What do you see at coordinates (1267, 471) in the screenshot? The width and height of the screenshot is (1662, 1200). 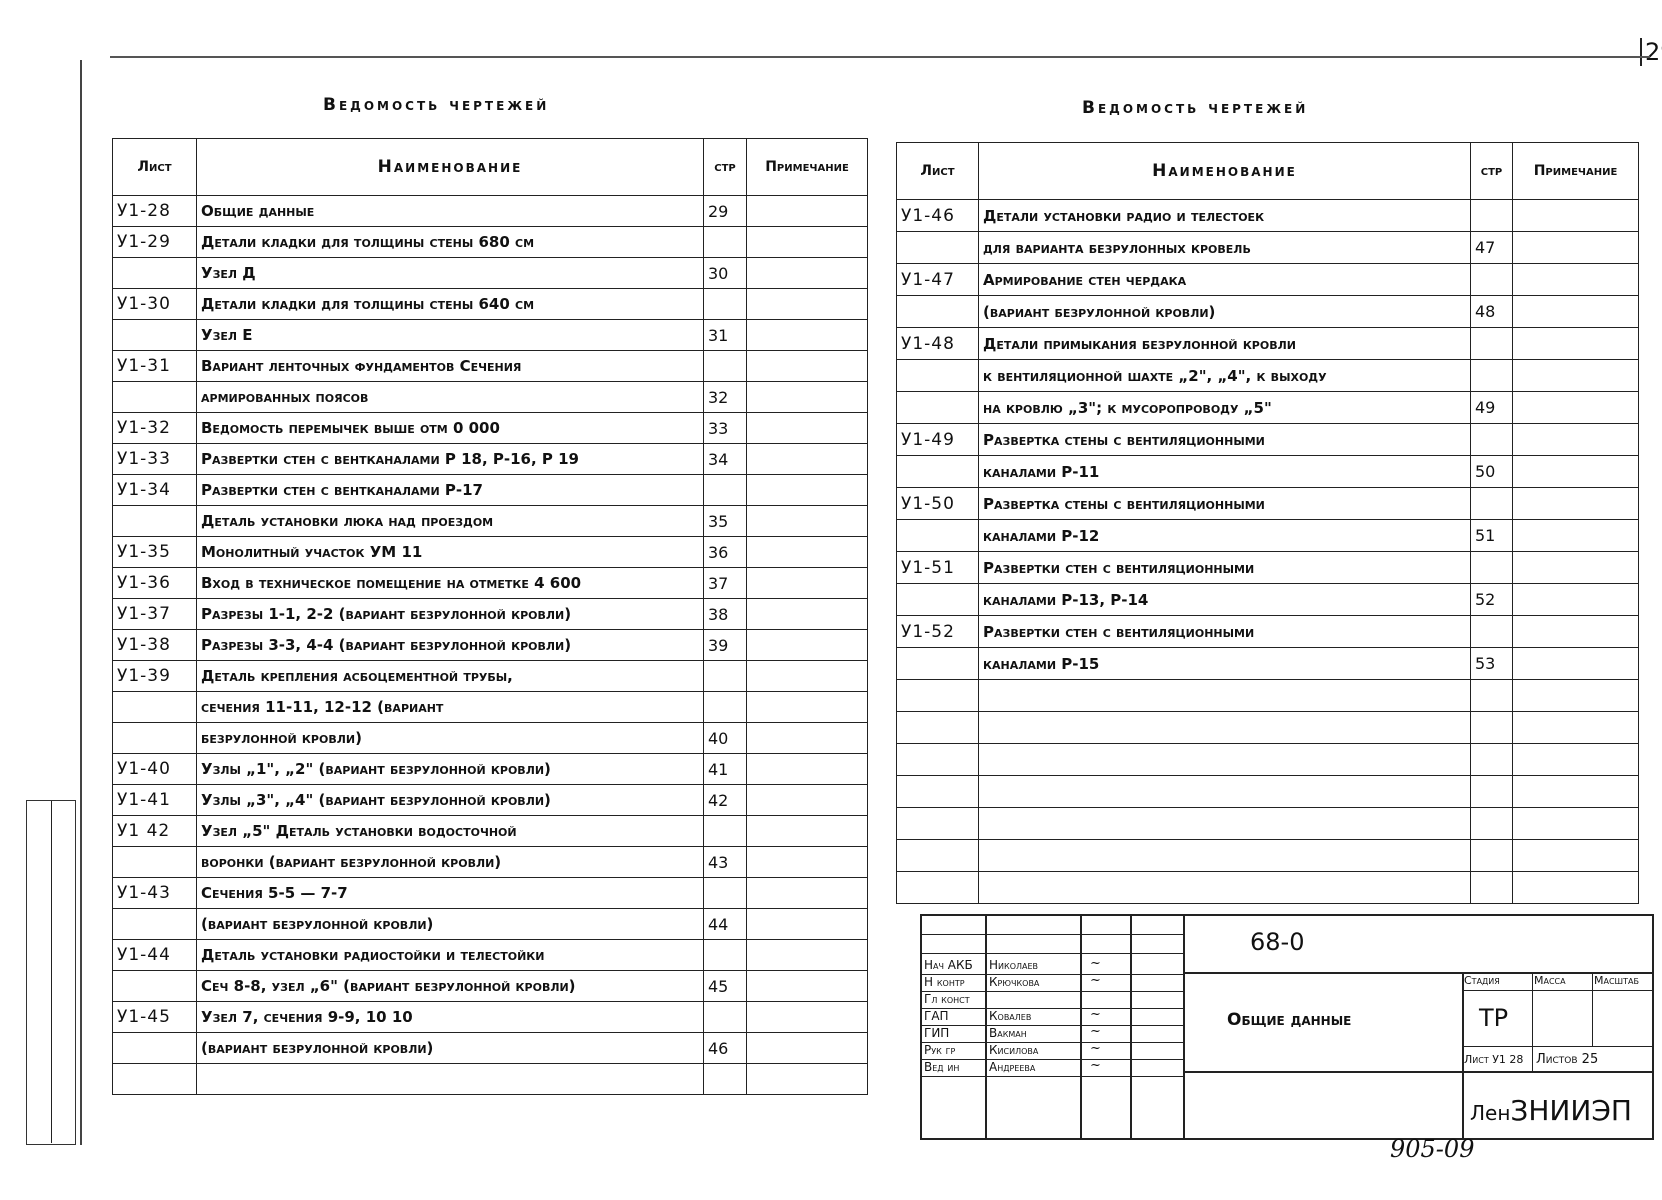 I see `table-row: каналами Р-11 50` at bounding box center [1267, 471].